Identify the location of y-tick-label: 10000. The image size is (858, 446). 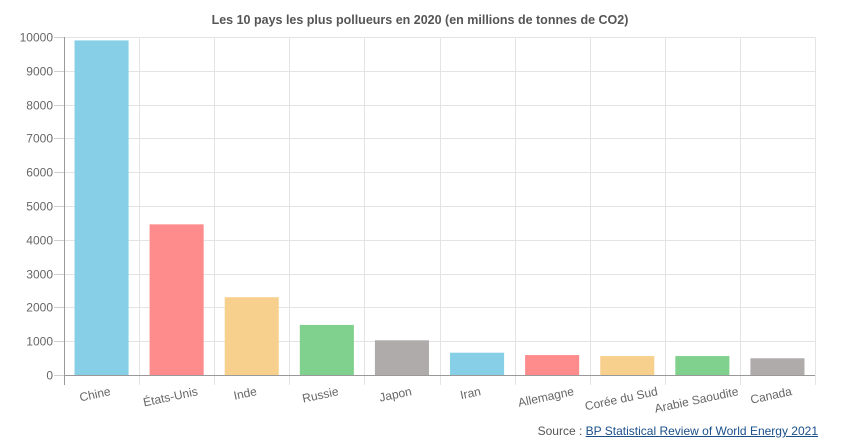
(37, 38).